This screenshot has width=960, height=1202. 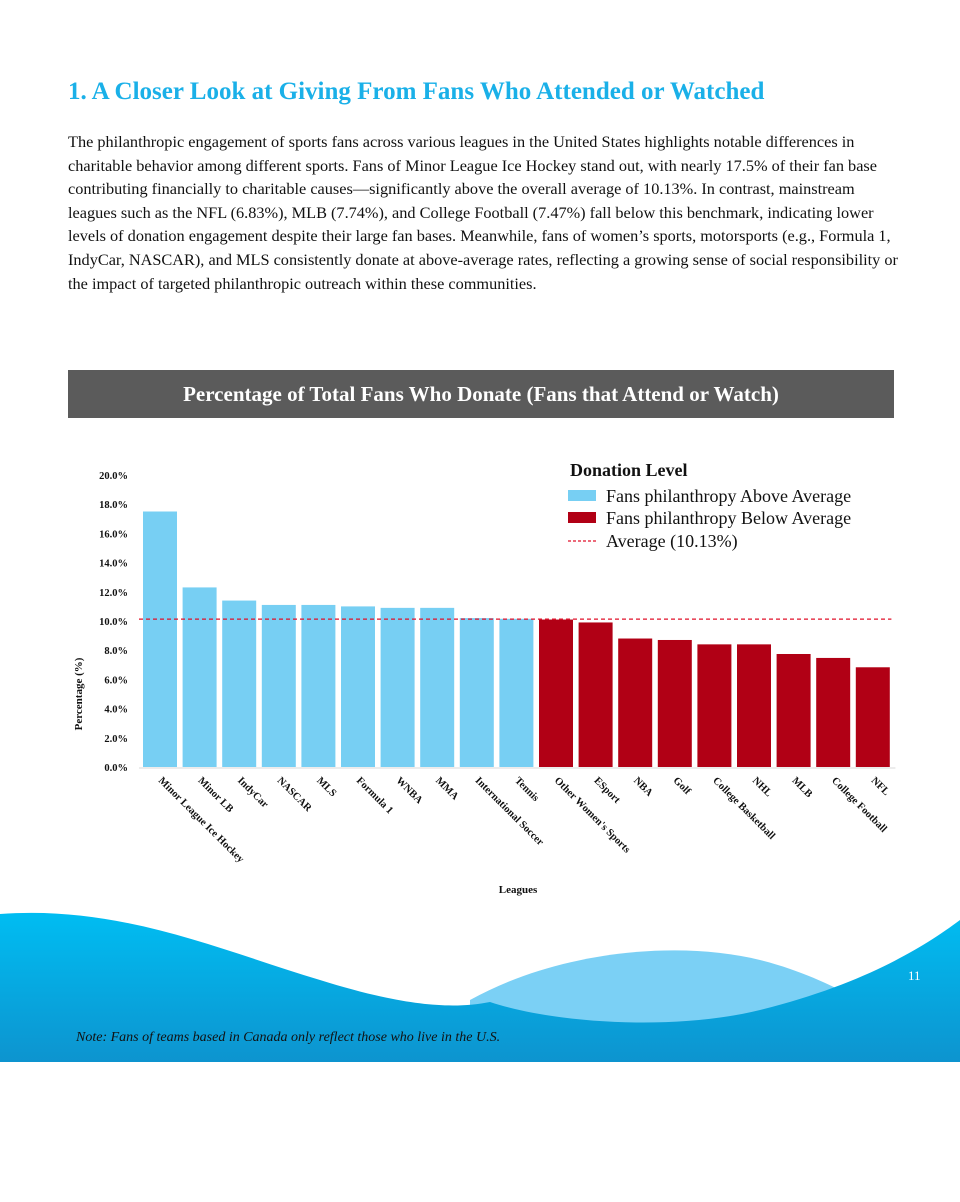 I want to click on y-tick-label: 10.0%, so click(x=113, y=622).